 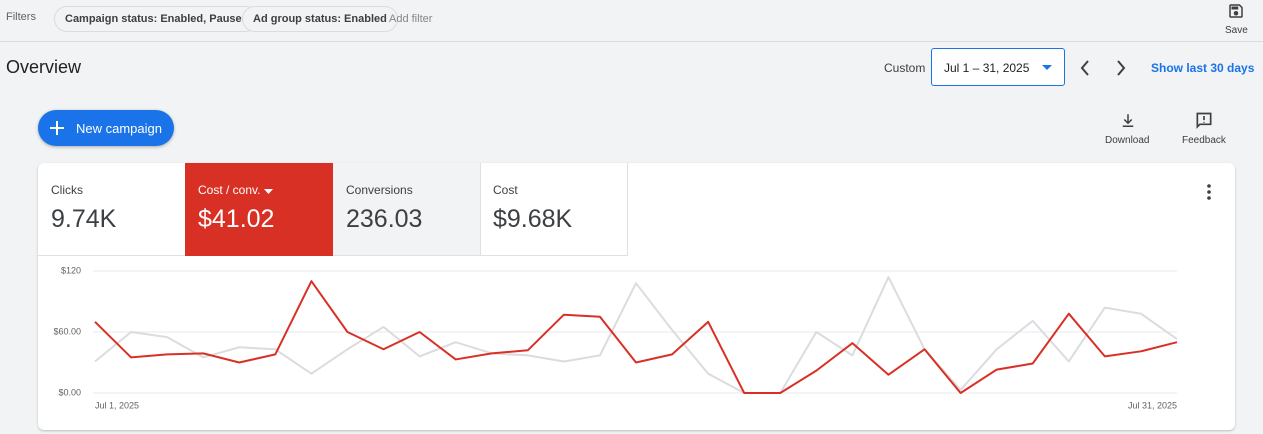 I want to click on add-filter: Add filter, so click(x=411, y=19).